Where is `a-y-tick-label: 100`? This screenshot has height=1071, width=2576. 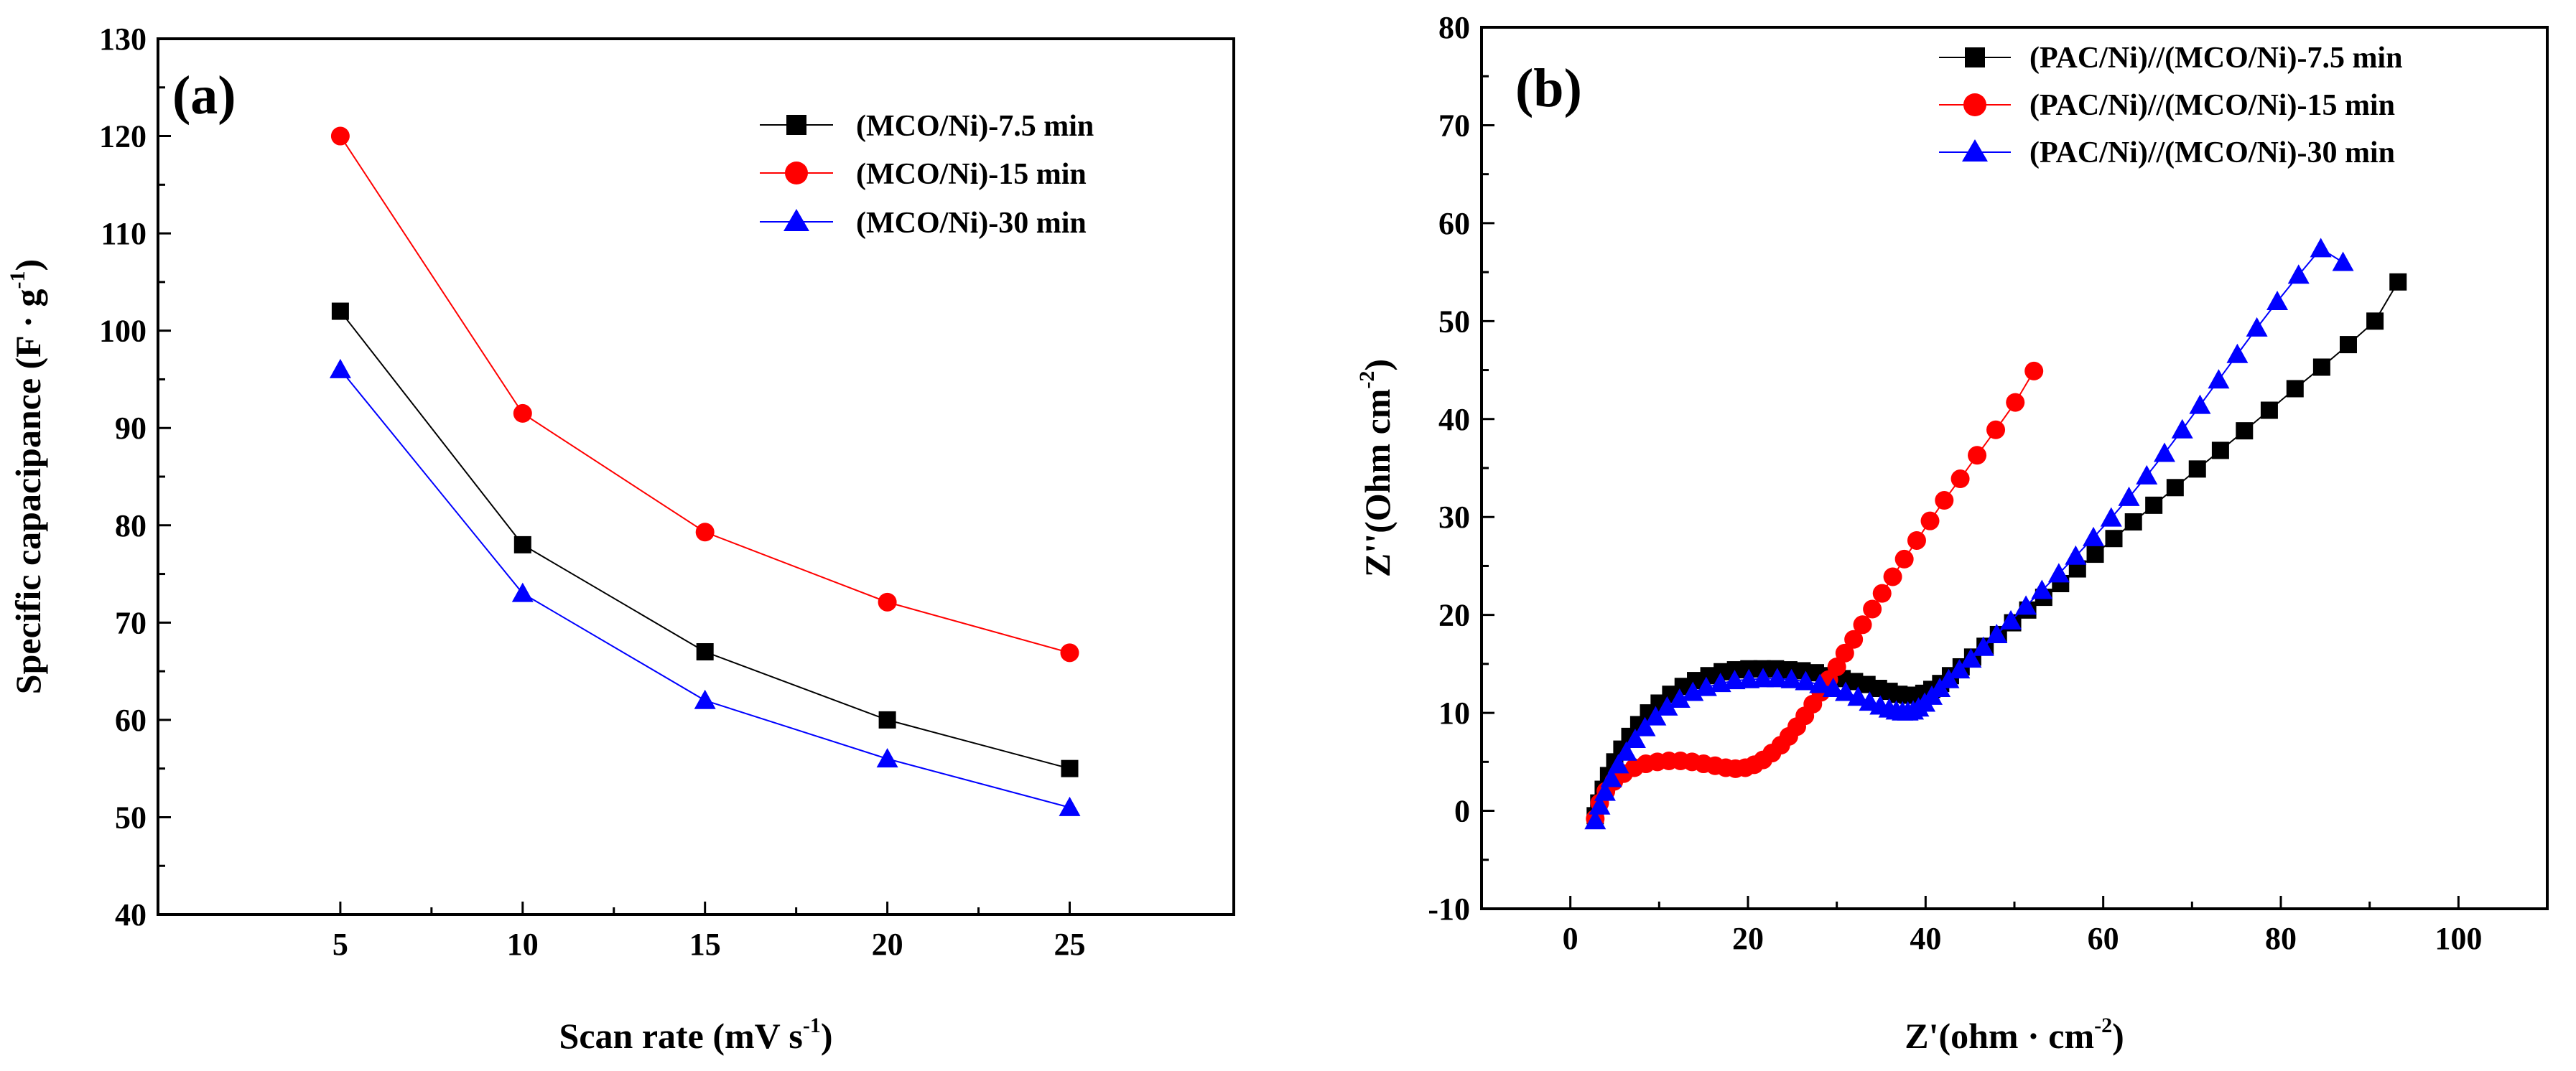 a-y-tick-label: 100 is located at coordinates (123, 331).